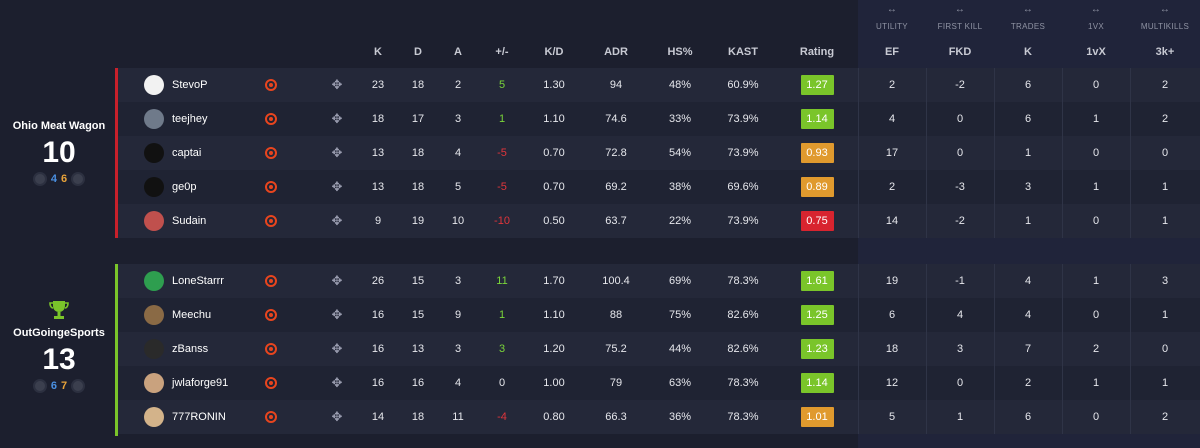 The image size is (1200, 448). Describe the element at coordinates (116, 350) in the screenshot. I see `team-color-bar` at that location.